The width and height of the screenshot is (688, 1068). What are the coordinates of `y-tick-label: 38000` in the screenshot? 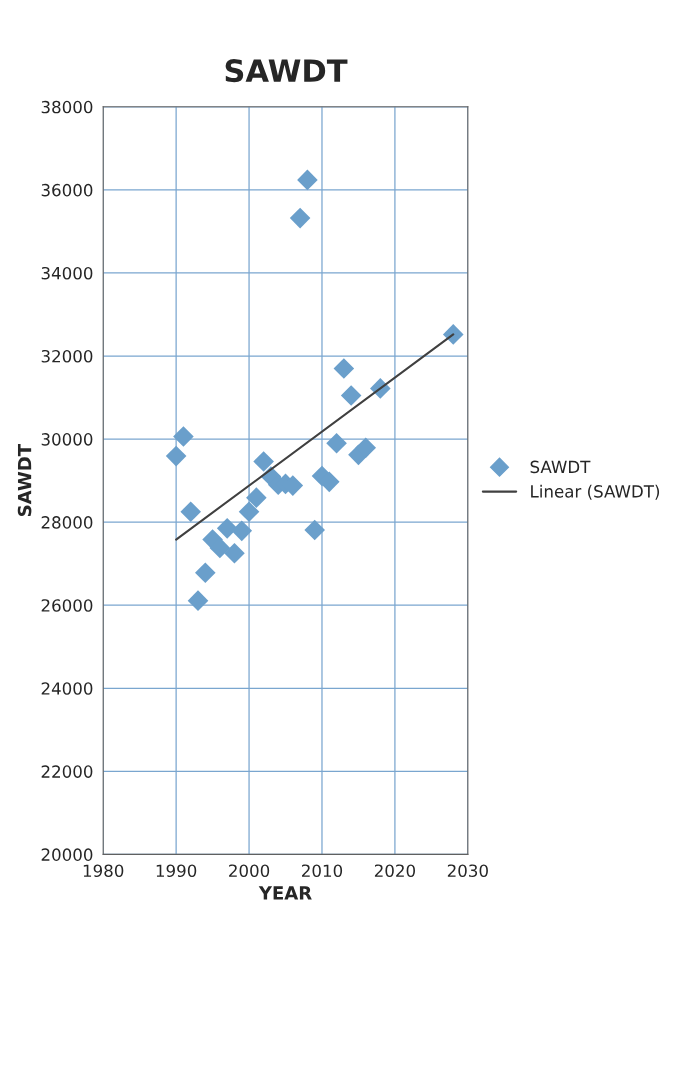 It's located at (67, 107).